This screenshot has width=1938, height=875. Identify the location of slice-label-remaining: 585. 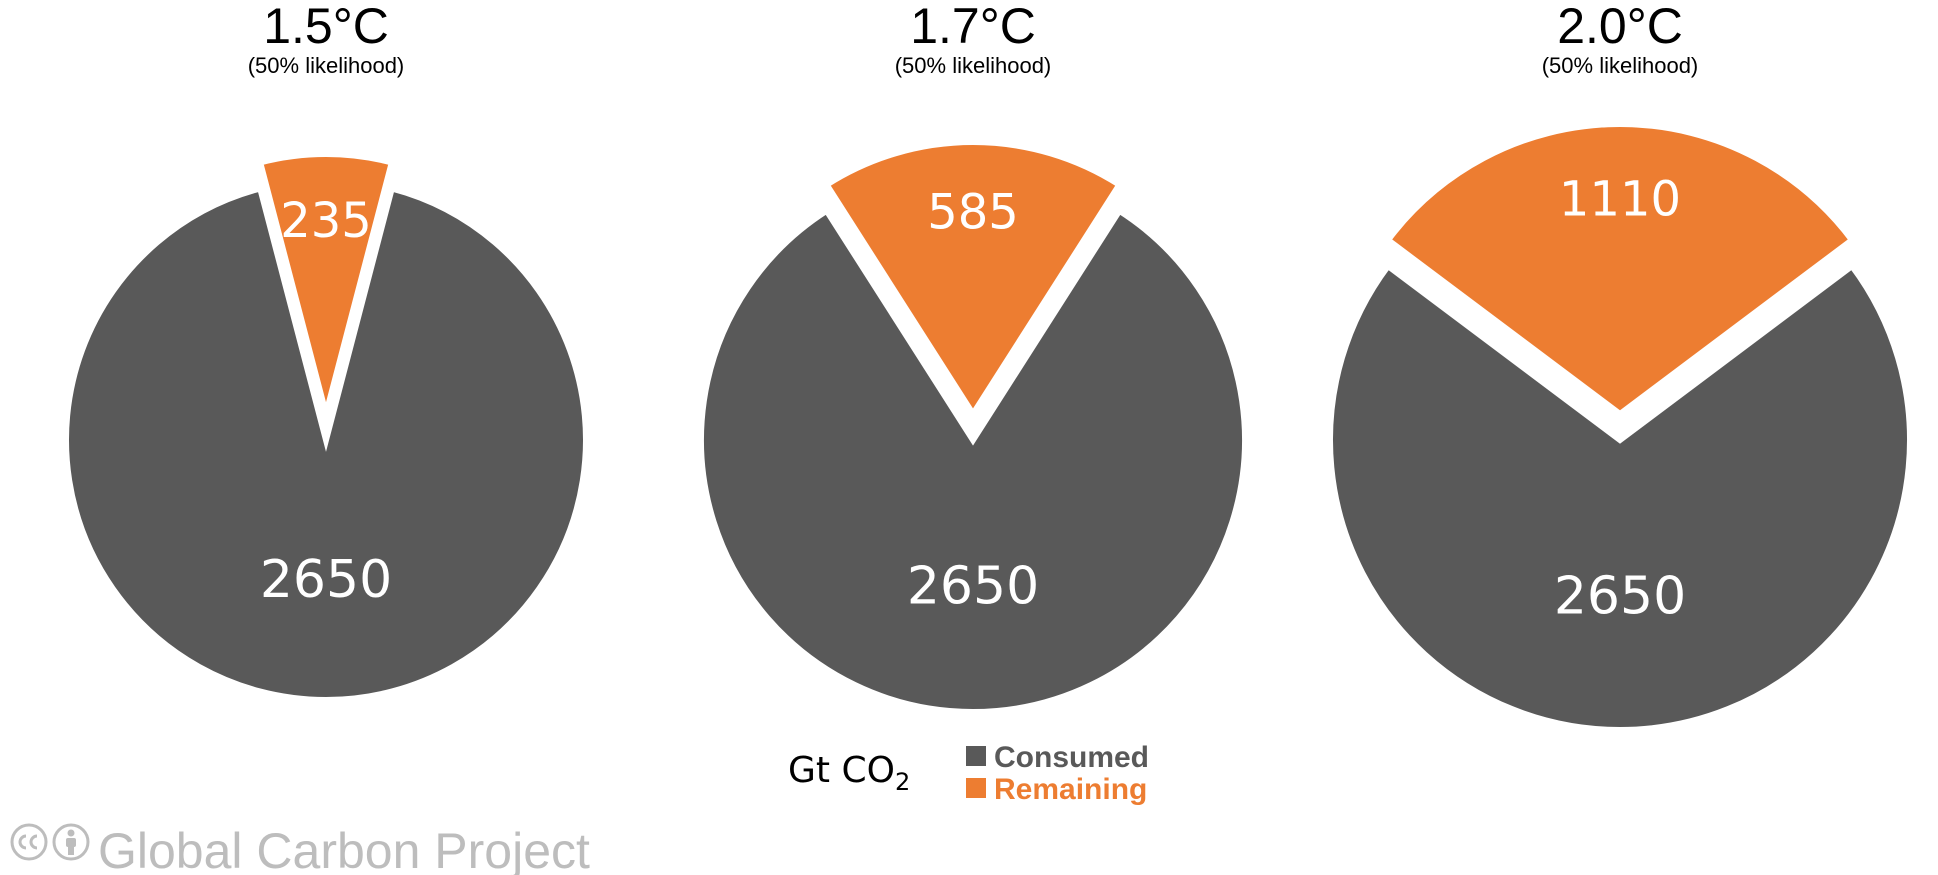
(973, 212).